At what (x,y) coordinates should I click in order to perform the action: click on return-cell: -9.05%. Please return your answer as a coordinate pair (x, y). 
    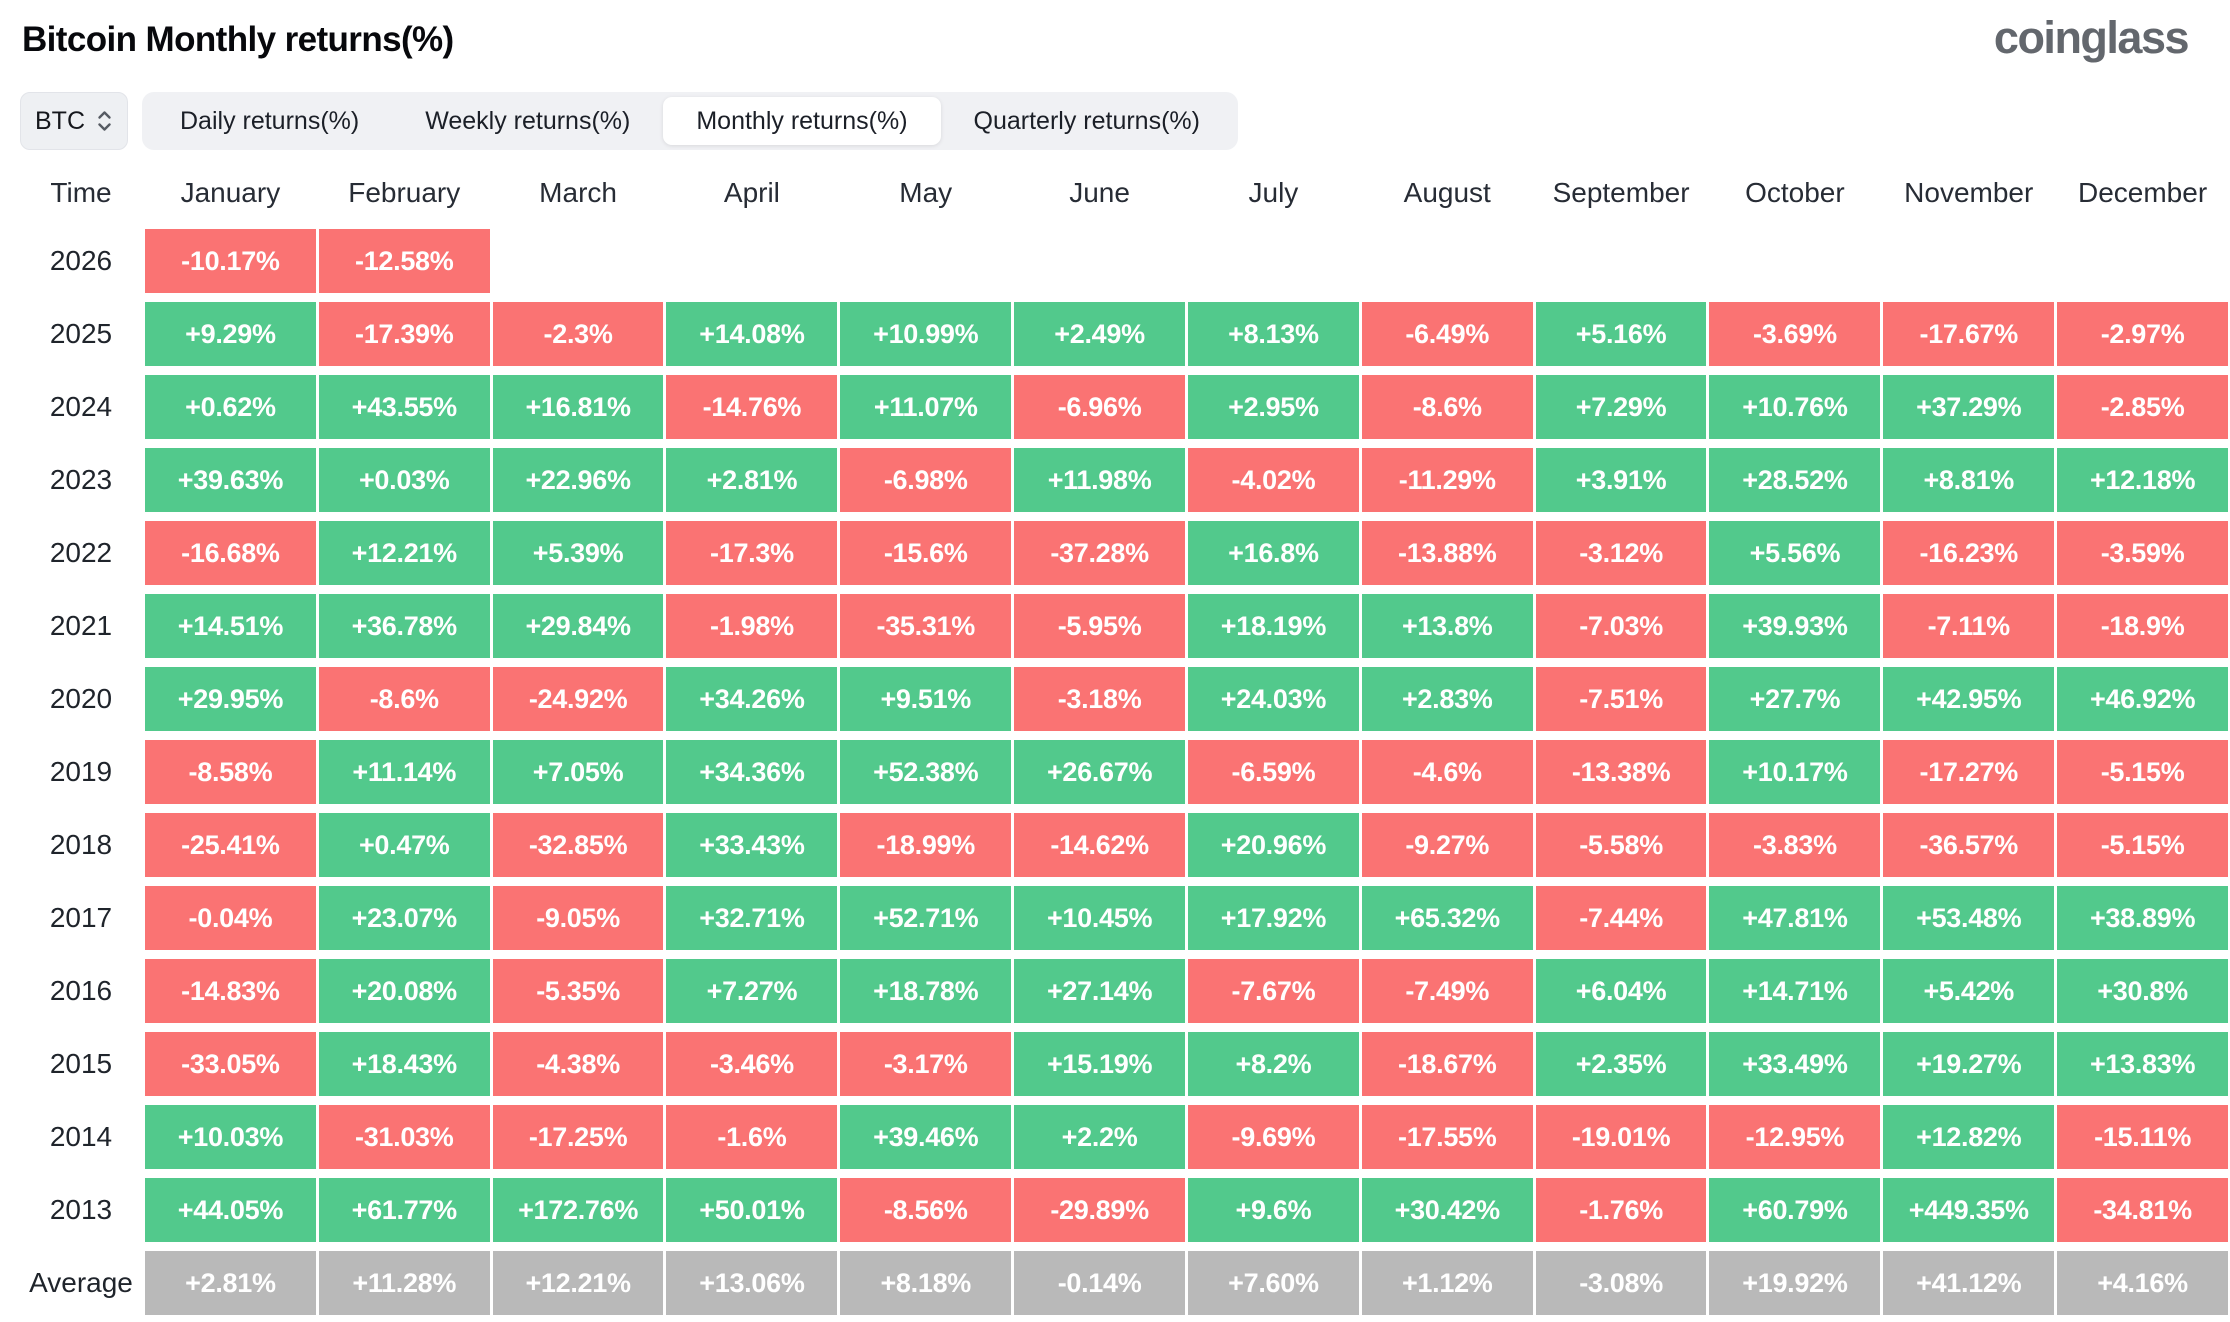
    Looking at the image, I should click on (578, 918).